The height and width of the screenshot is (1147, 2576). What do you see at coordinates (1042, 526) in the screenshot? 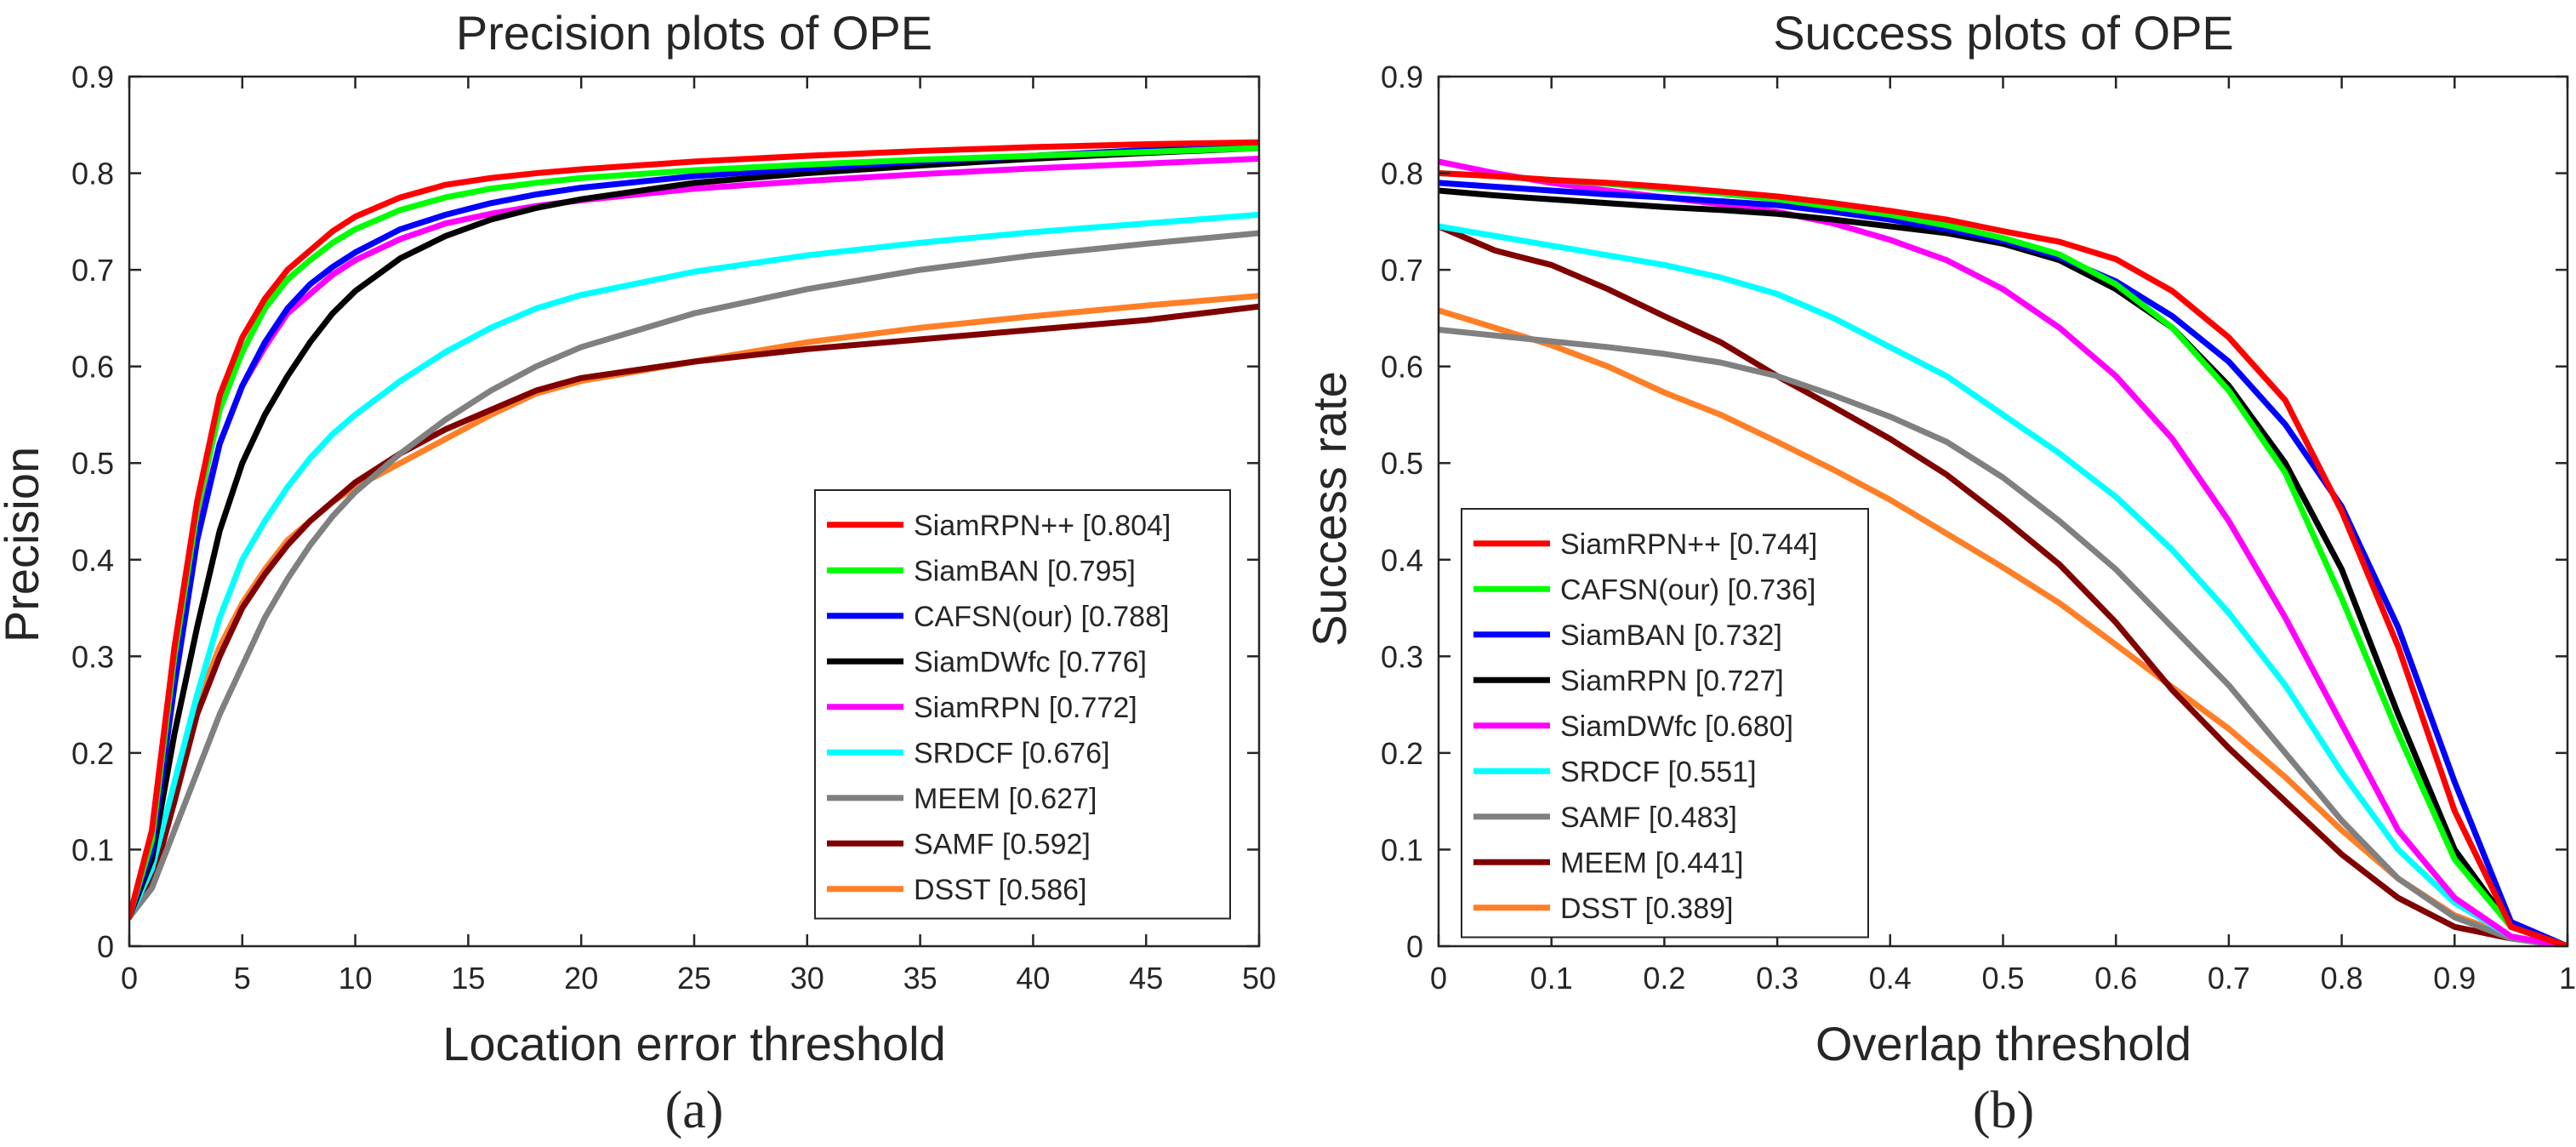
I see `precision-legend-label-siamrpn-: SiamRPN++ [0.804]` at bounding box center [1042, 526].